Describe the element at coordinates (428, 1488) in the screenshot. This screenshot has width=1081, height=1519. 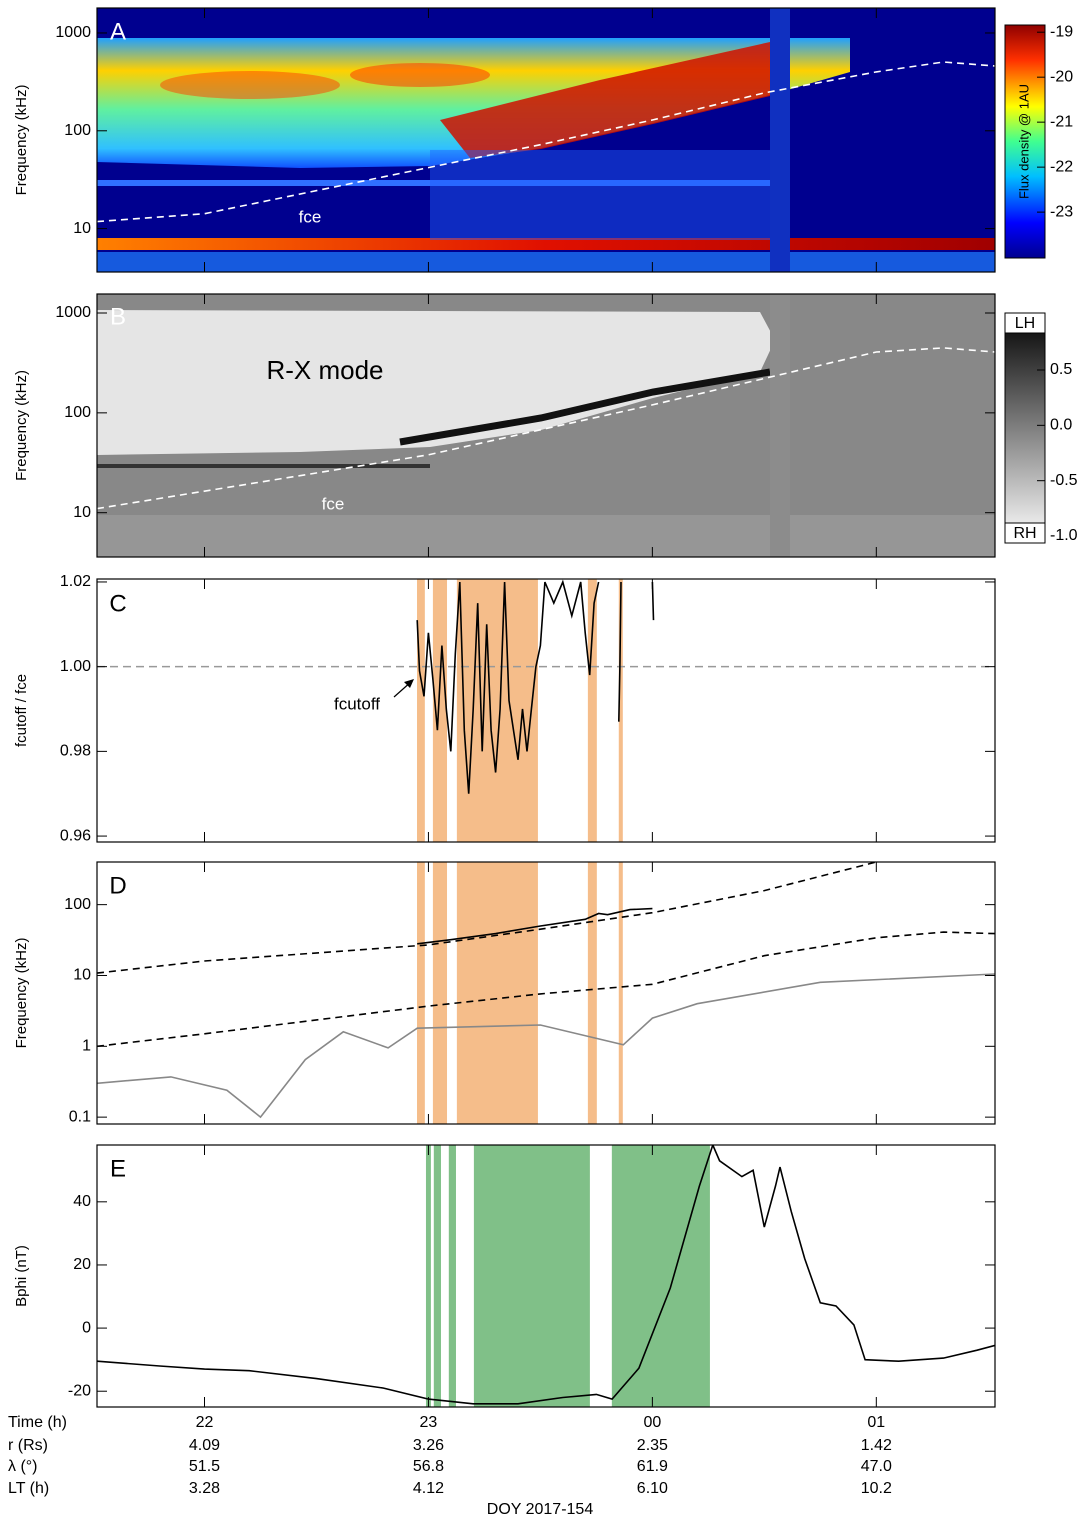
I see `ephemeris-value: 4.12` at that location.